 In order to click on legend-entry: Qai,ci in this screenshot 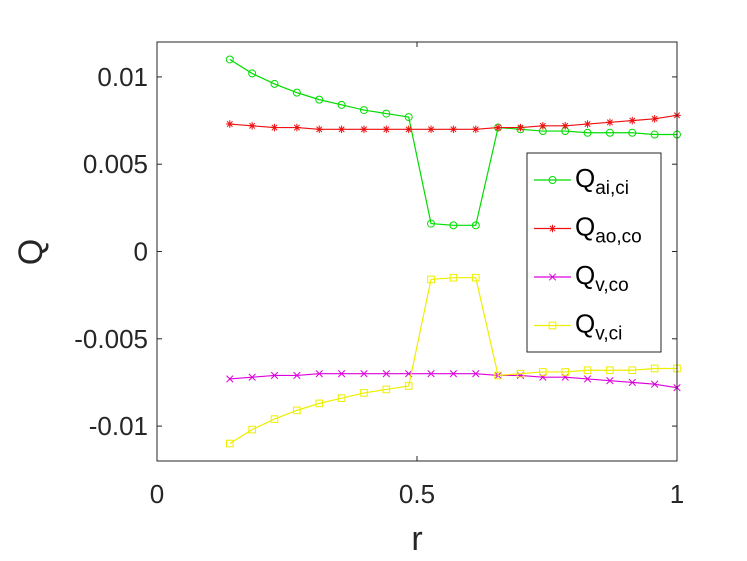, I will do `click(581, 181)`.